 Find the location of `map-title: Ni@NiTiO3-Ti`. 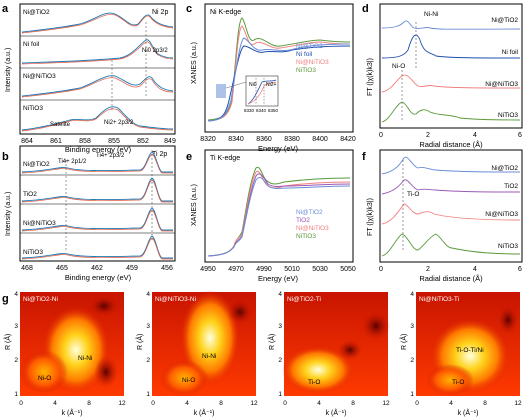

map-title: Ni@NiTiO3-Ti is located at coordinates (439, 299).